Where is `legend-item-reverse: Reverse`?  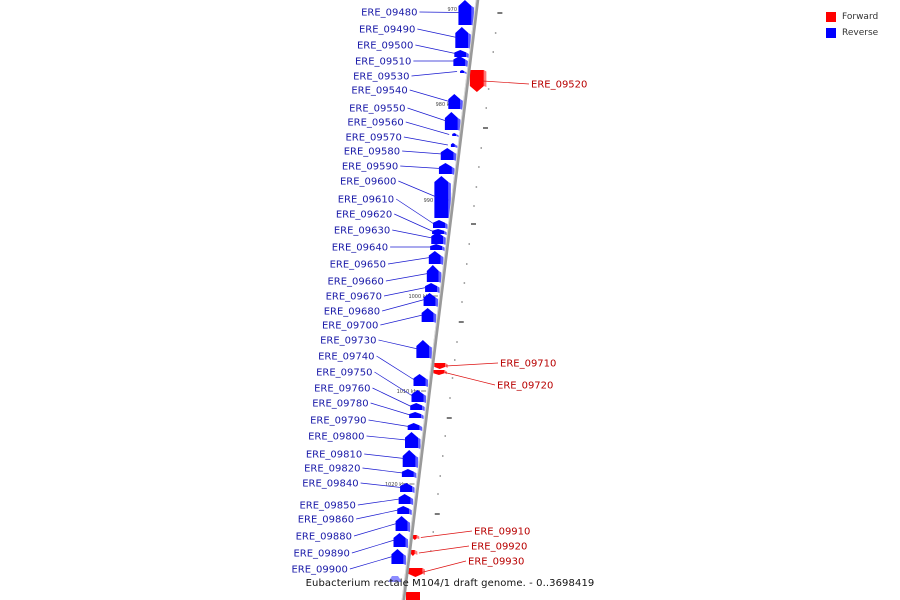 legend-item-reverse: Reverse is located at coordinates (857, 32).